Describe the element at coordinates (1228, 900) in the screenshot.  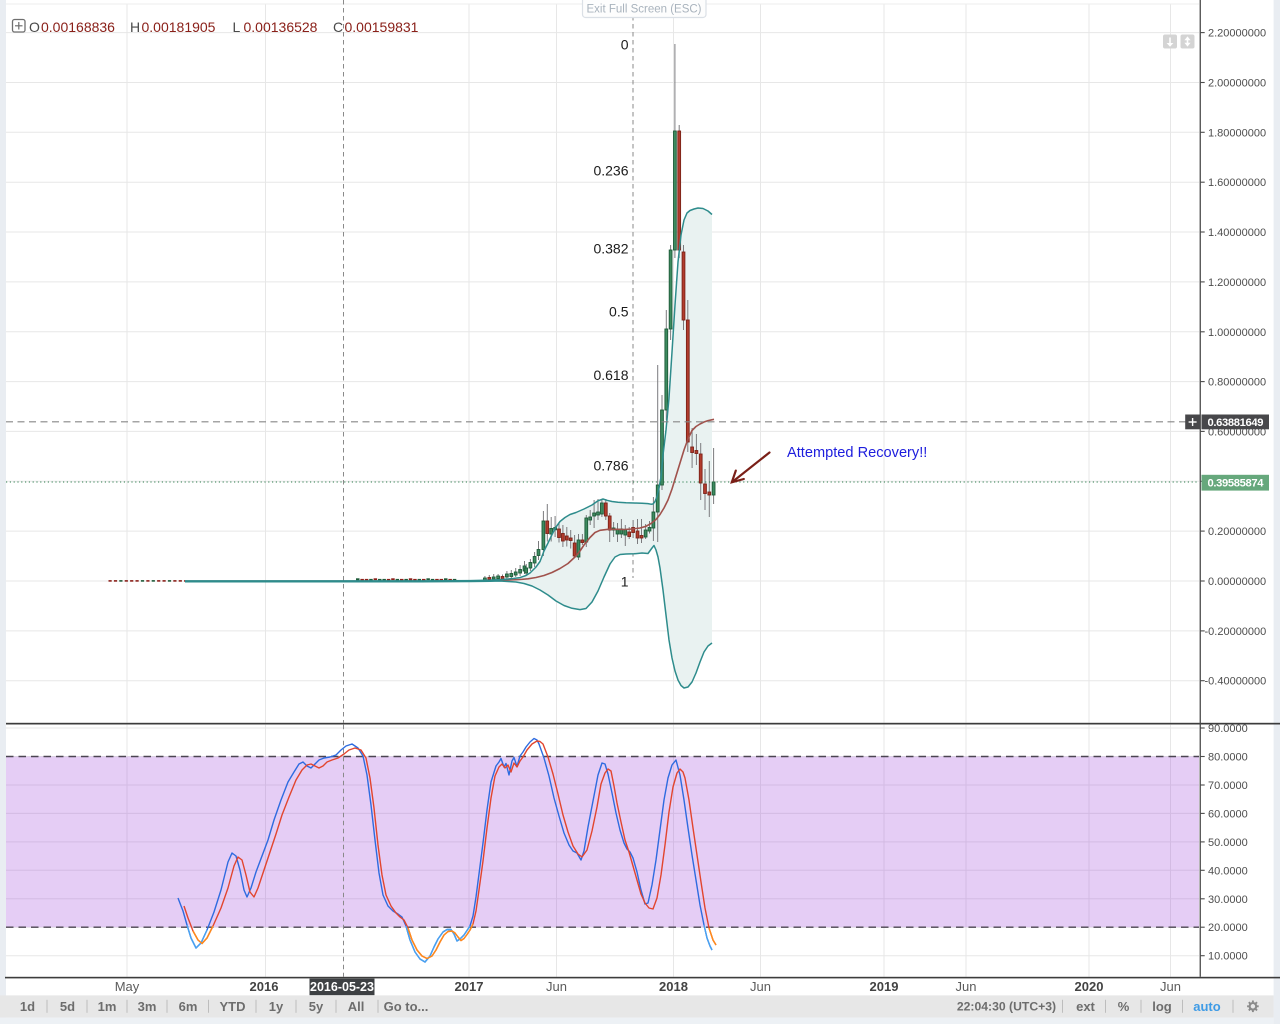
I see `svg-text: 30.0000` at that location.